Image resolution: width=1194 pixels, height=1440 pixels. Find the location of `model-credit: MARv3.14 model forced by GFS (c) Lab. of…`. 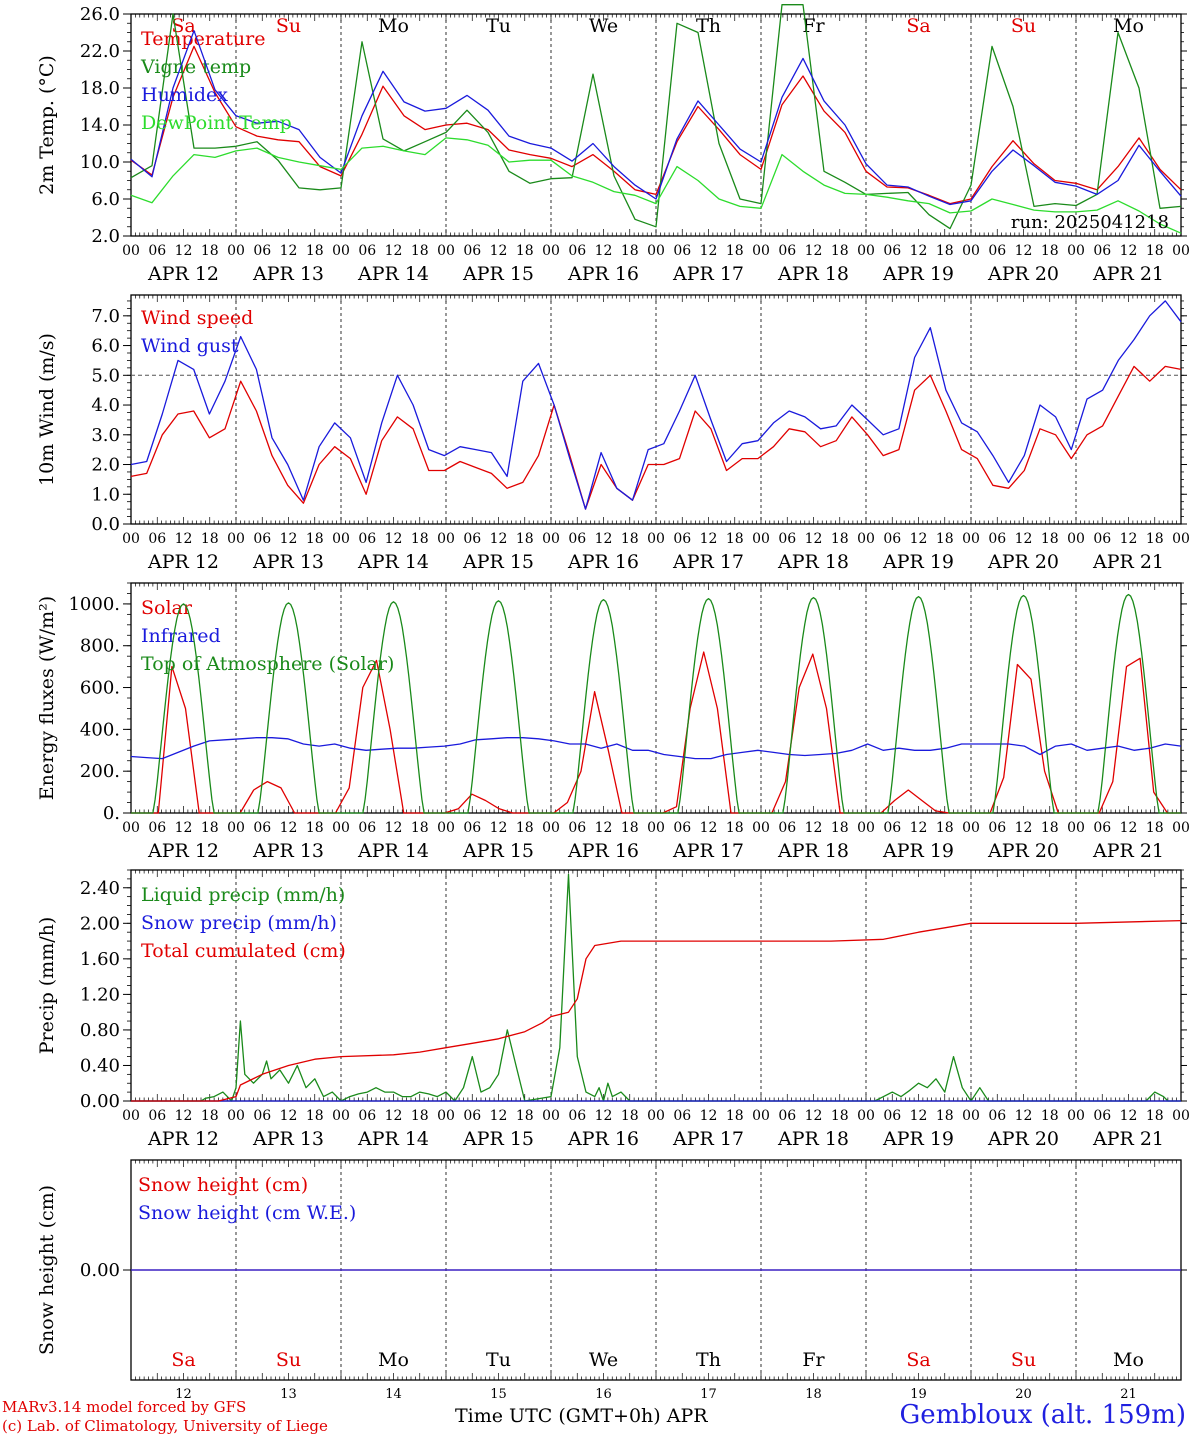

model-credit: MARv3.14 model forced by GFS (c) Lab. of… is located at coordinates (165, 1417).